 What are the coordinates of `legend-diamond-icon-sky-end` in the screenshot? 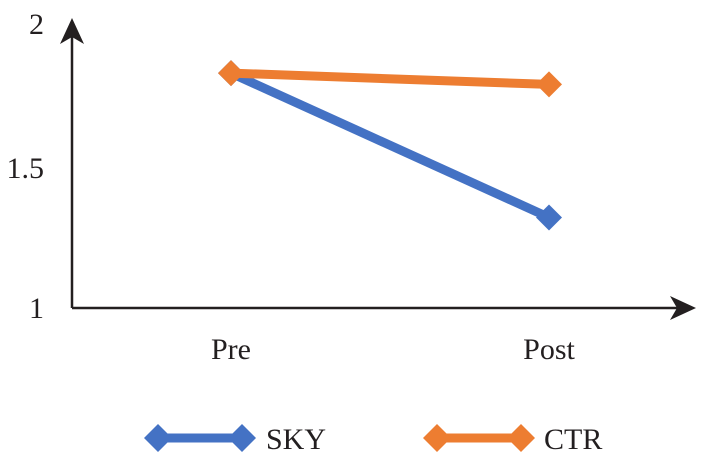 It's located at (242, 438).